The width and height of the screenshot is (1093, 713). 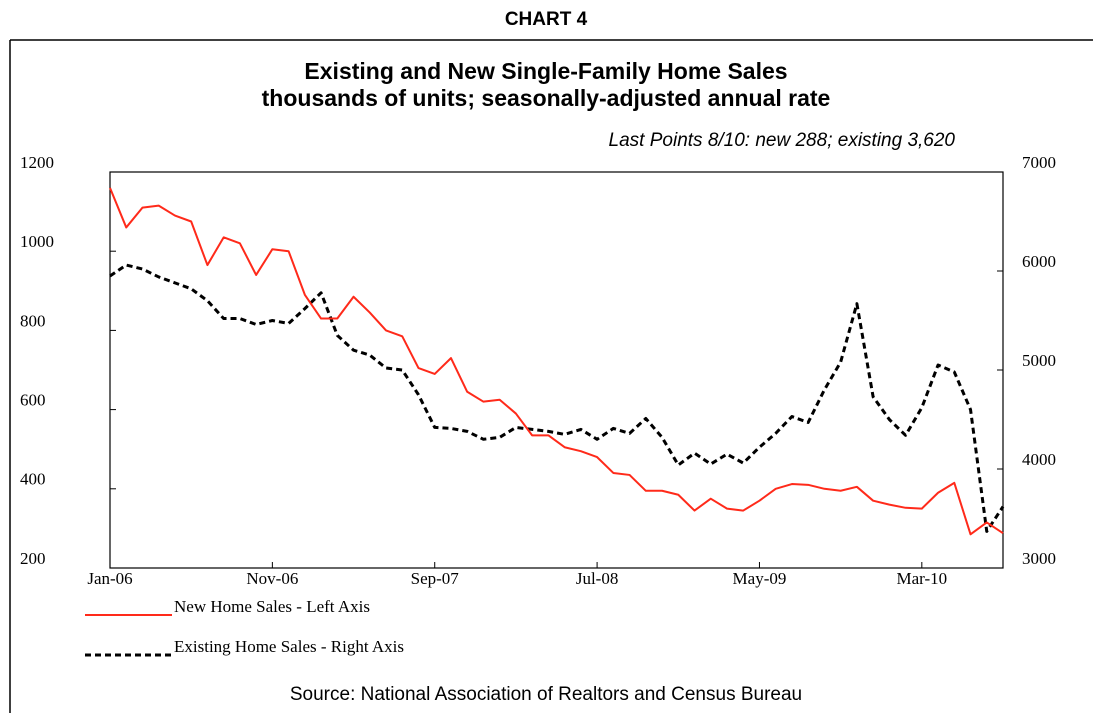 What do you see at coordinates (760, 578) in the screenshot?
I see `x-tick-label: May-09` at bounding box center [760, 578].